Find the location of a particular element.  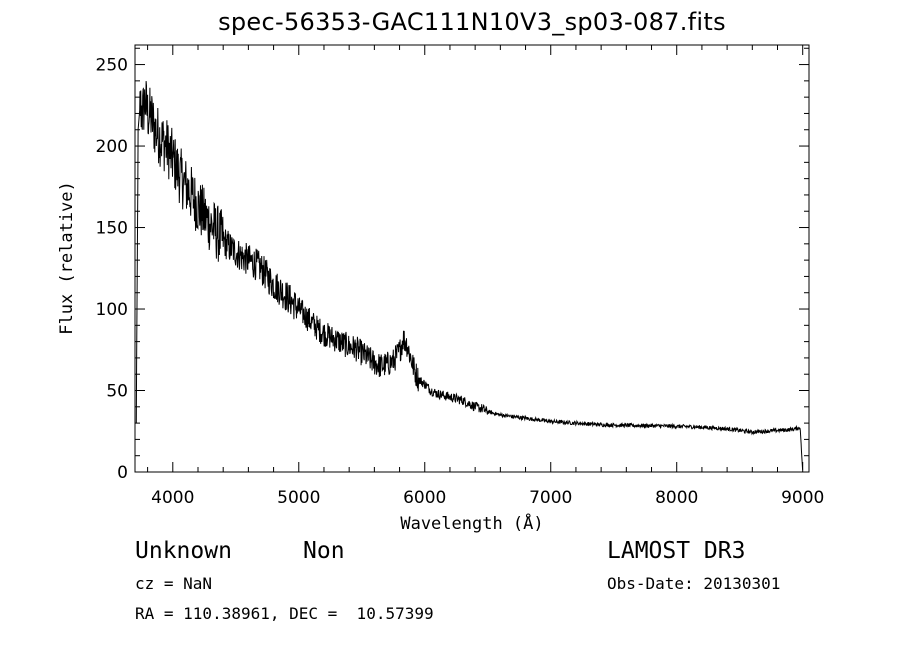

x-tick-label: 7000 is located at coordinates (550, 498).